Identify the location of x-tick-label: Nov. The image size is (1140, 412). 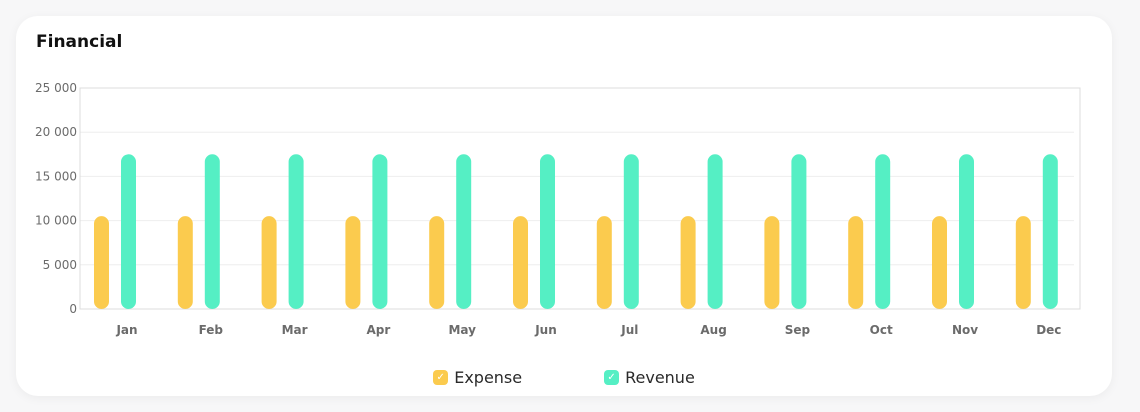
(965, 330).